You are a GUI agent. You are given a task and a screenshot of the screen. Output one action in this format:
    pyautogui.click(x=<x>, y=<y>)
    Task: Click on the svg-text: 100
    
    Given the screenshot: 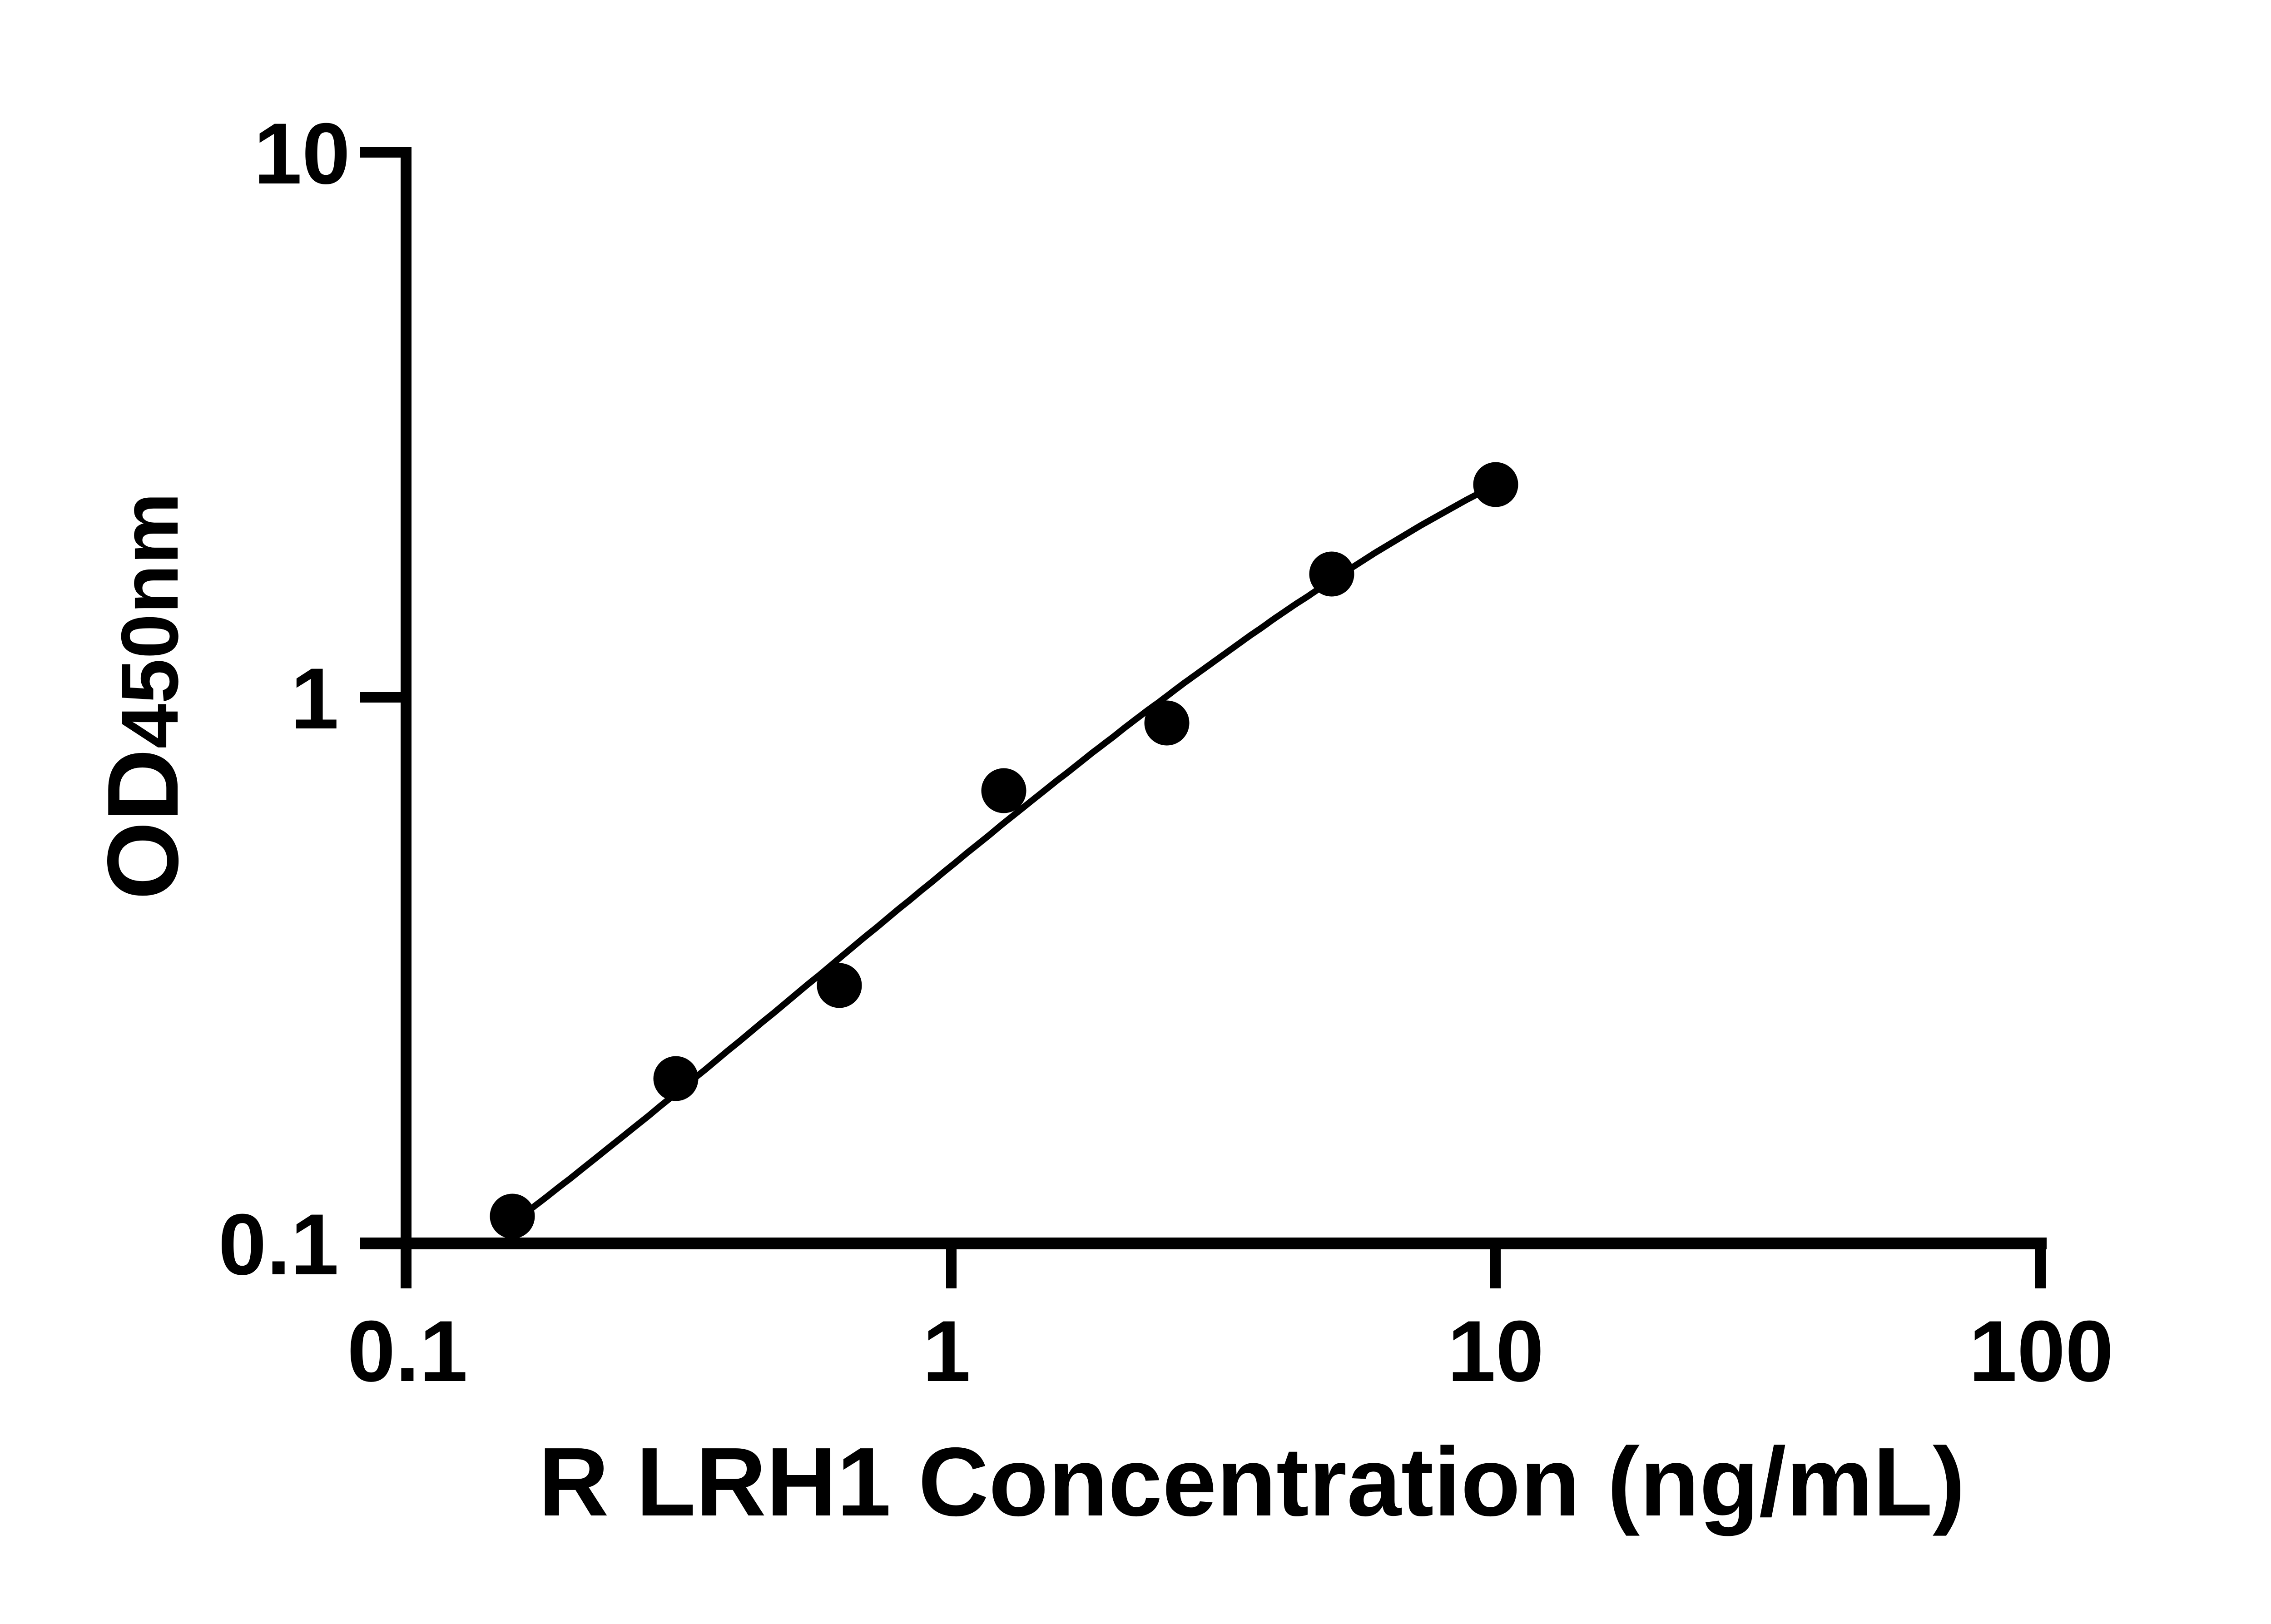 What is the action you would take?
    pyautogui.click(x=2041, y=1351)
    